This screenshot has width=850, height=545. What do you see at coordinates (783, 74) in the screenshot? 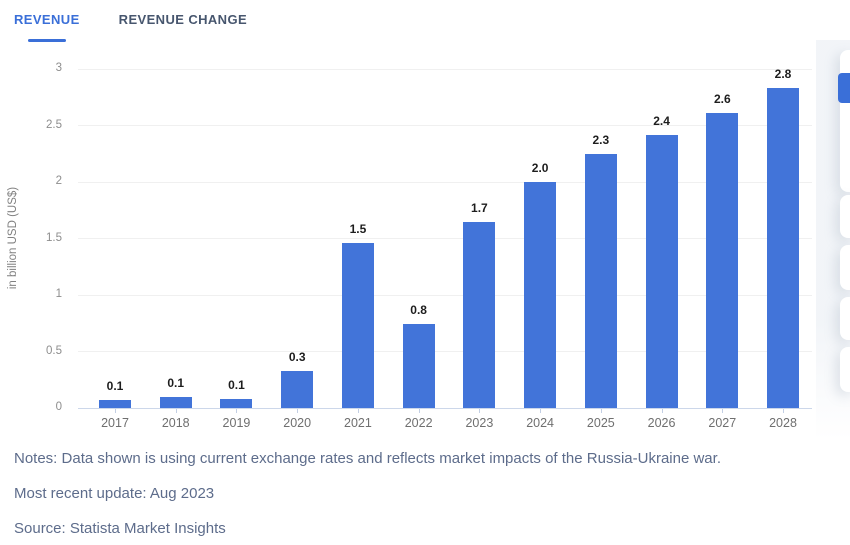
I see `bar-value-label: 2.8` at bounding box center [783, 74].